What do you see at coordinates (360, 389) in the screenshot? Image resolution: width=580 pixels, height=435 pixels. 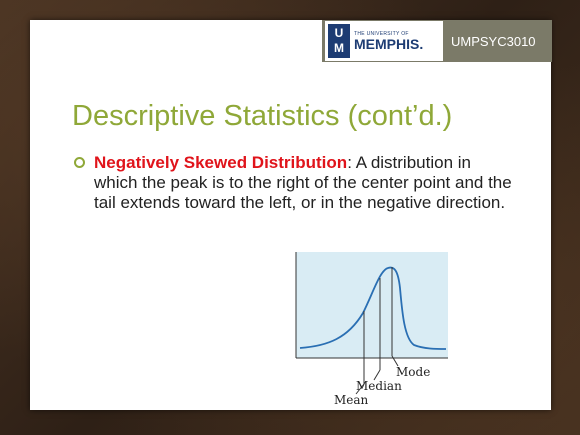 I see `mean-leader` at bounding box center [360, 389].